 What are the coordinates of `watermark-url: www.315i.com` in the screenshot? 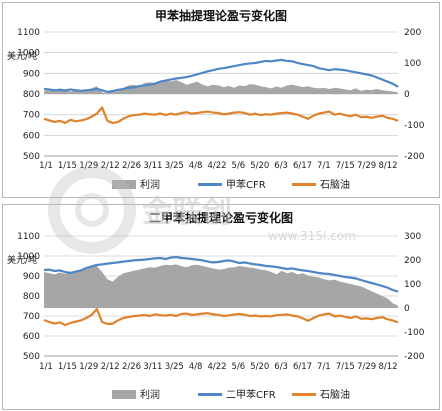 It's located at (312, 236).